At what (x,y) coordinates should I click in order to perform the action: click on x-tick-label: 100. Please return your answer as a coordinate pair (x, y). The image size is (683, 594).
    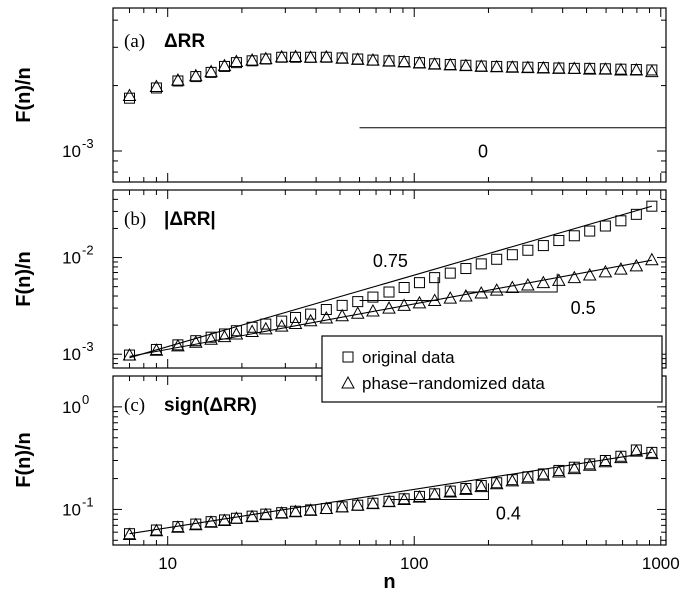
    Looking at the image, I should click on (414, 563).